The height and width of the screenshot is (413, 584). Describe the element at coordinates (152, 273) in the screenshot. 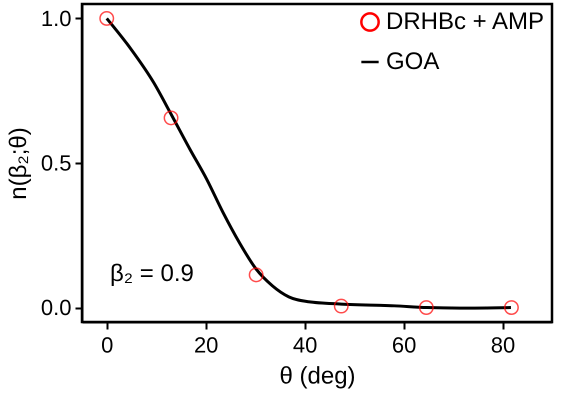

I see `annotation: β₂ = 0.9` at that location.